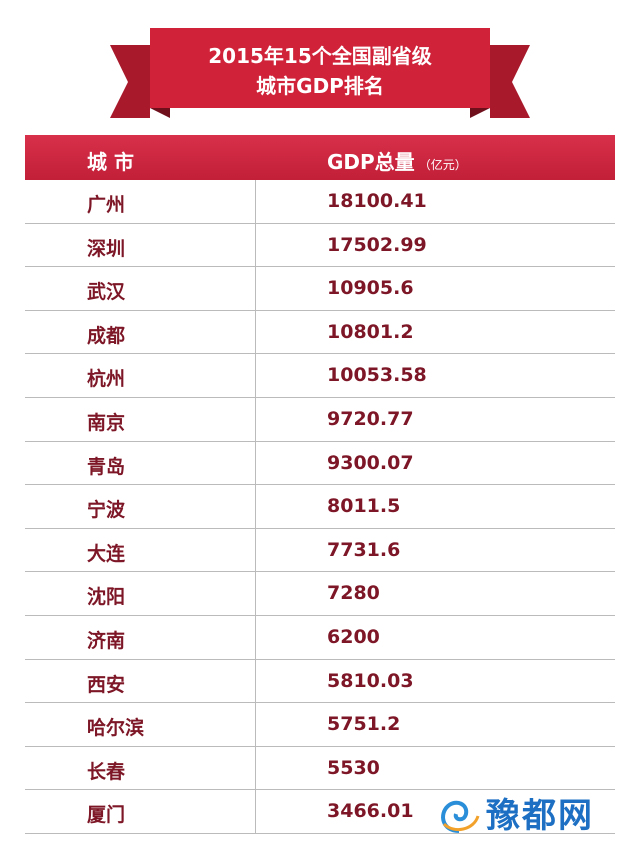 The image size is (640, 852). Describe the element at coordinates (364, 506) in the screenshot. I see `gdp-cell: 8011.5` at that location.